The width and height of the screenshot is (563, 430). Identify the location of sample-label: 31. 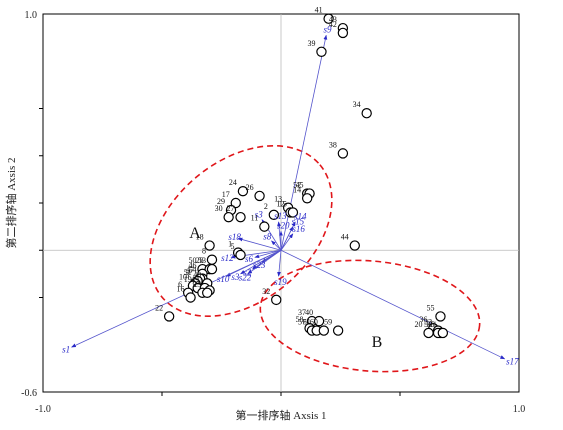
(200, 281).